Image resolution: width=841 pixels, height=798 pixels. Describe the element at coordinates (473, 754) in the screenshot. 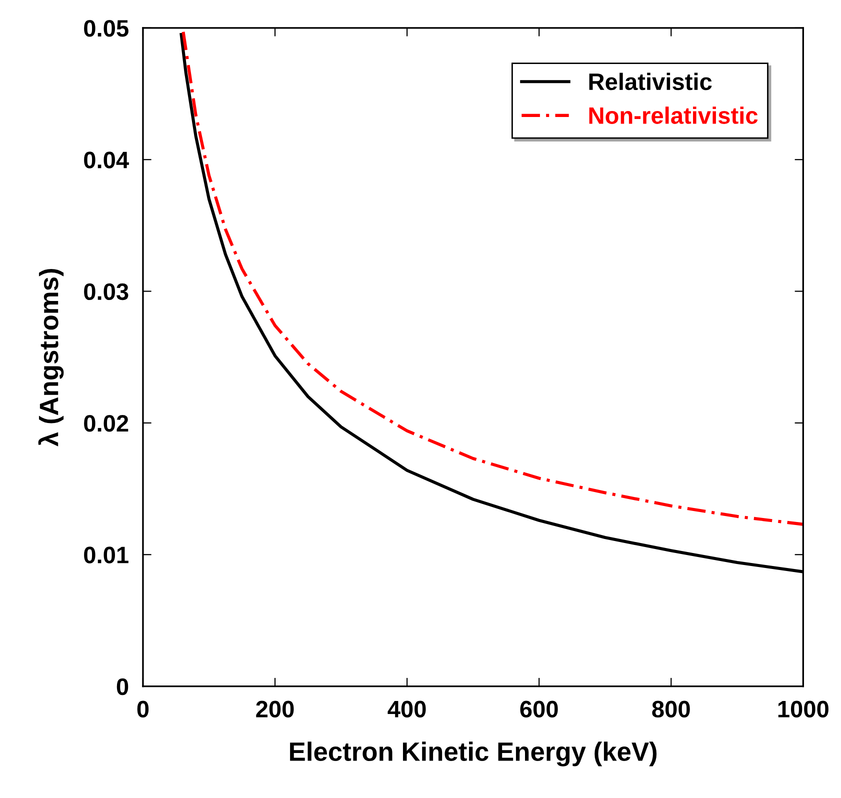

I see `x-axis-title: Electron Kinetic Energy (keV)` at that location.